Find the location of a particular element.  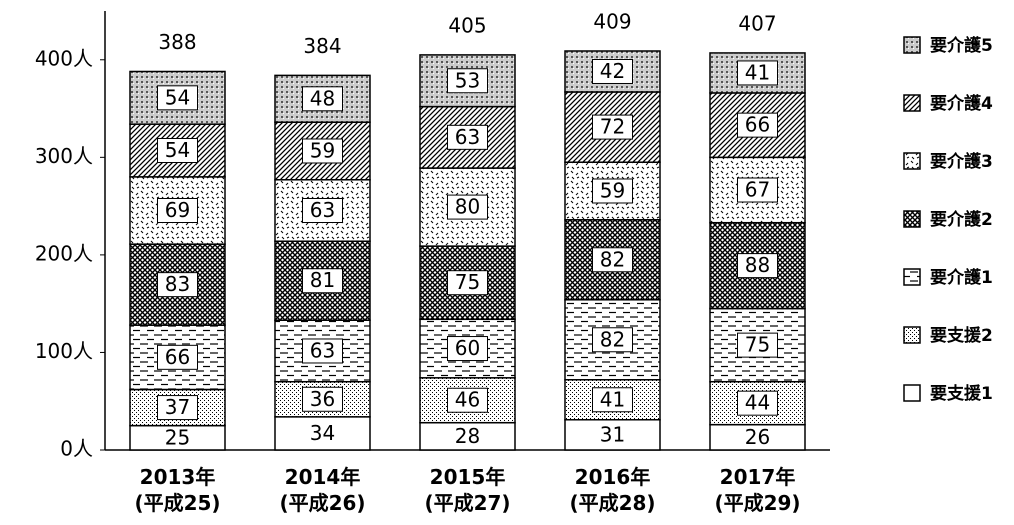

data-label: 60 is located at coordinates (467, 348).